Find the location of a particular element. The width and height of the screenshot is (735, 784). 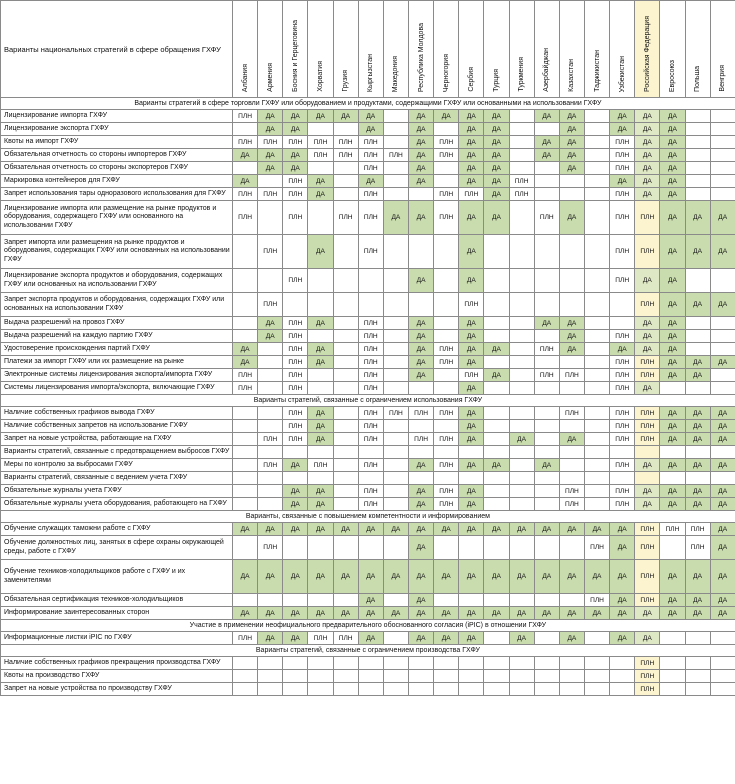

row-label: Лицензирование импорта ГХФУ is located at coordinates (116, 116).